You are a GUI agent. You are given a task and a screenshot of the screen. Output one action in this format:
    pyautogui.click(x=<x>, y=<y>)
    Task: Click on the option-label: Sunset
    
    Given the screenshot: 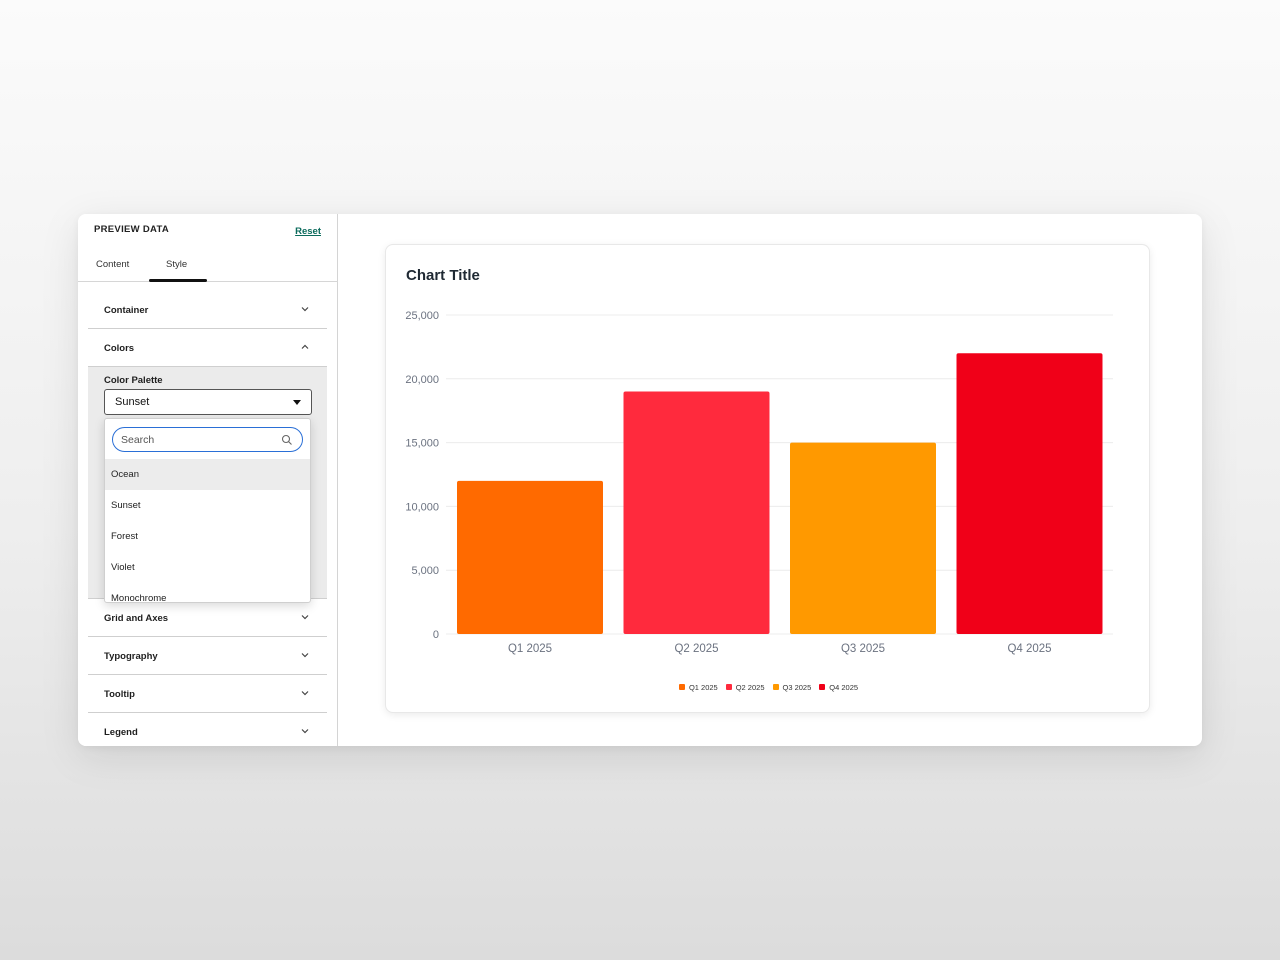 What is the action you would take?
    pyautogui.click(x=126, y=505)
    